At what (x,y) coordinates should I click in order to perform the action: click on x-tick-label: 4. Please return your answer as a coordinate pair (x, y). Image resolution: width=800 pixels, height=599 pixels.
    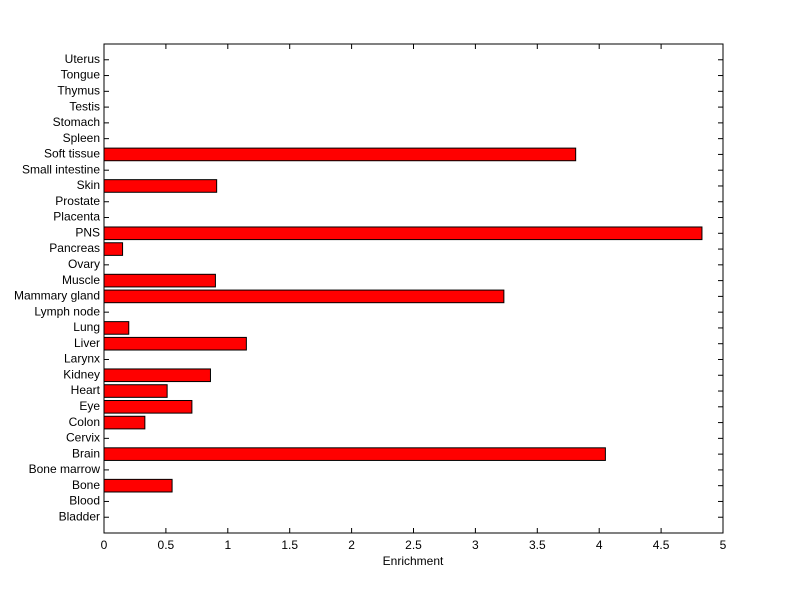
    Looking at the image, I should click on (599, 545).